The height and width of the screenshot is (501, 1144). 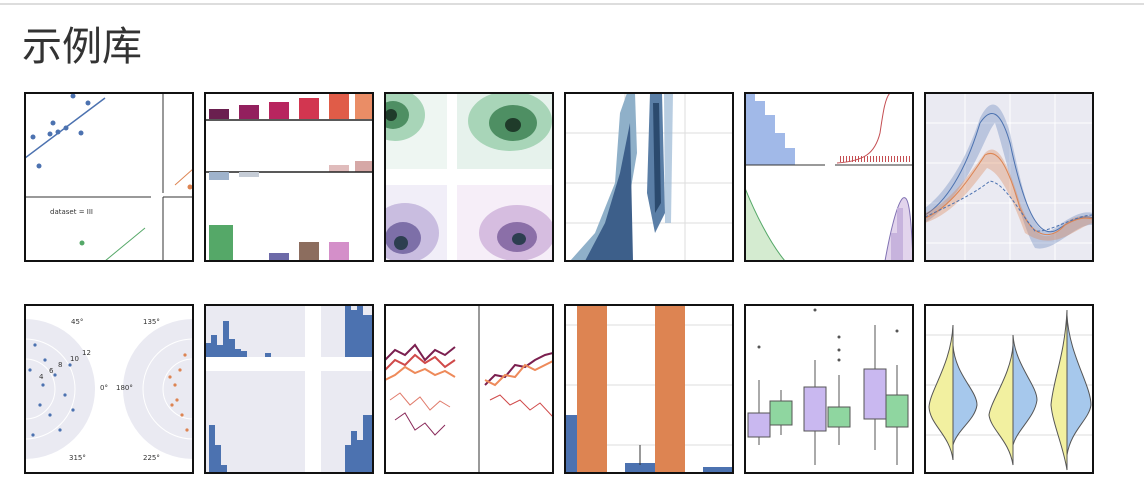 What do you see at coordinates (82, 47) in the screenshot?
I see `page-title: 示例库` at bounding box center [82, 47].